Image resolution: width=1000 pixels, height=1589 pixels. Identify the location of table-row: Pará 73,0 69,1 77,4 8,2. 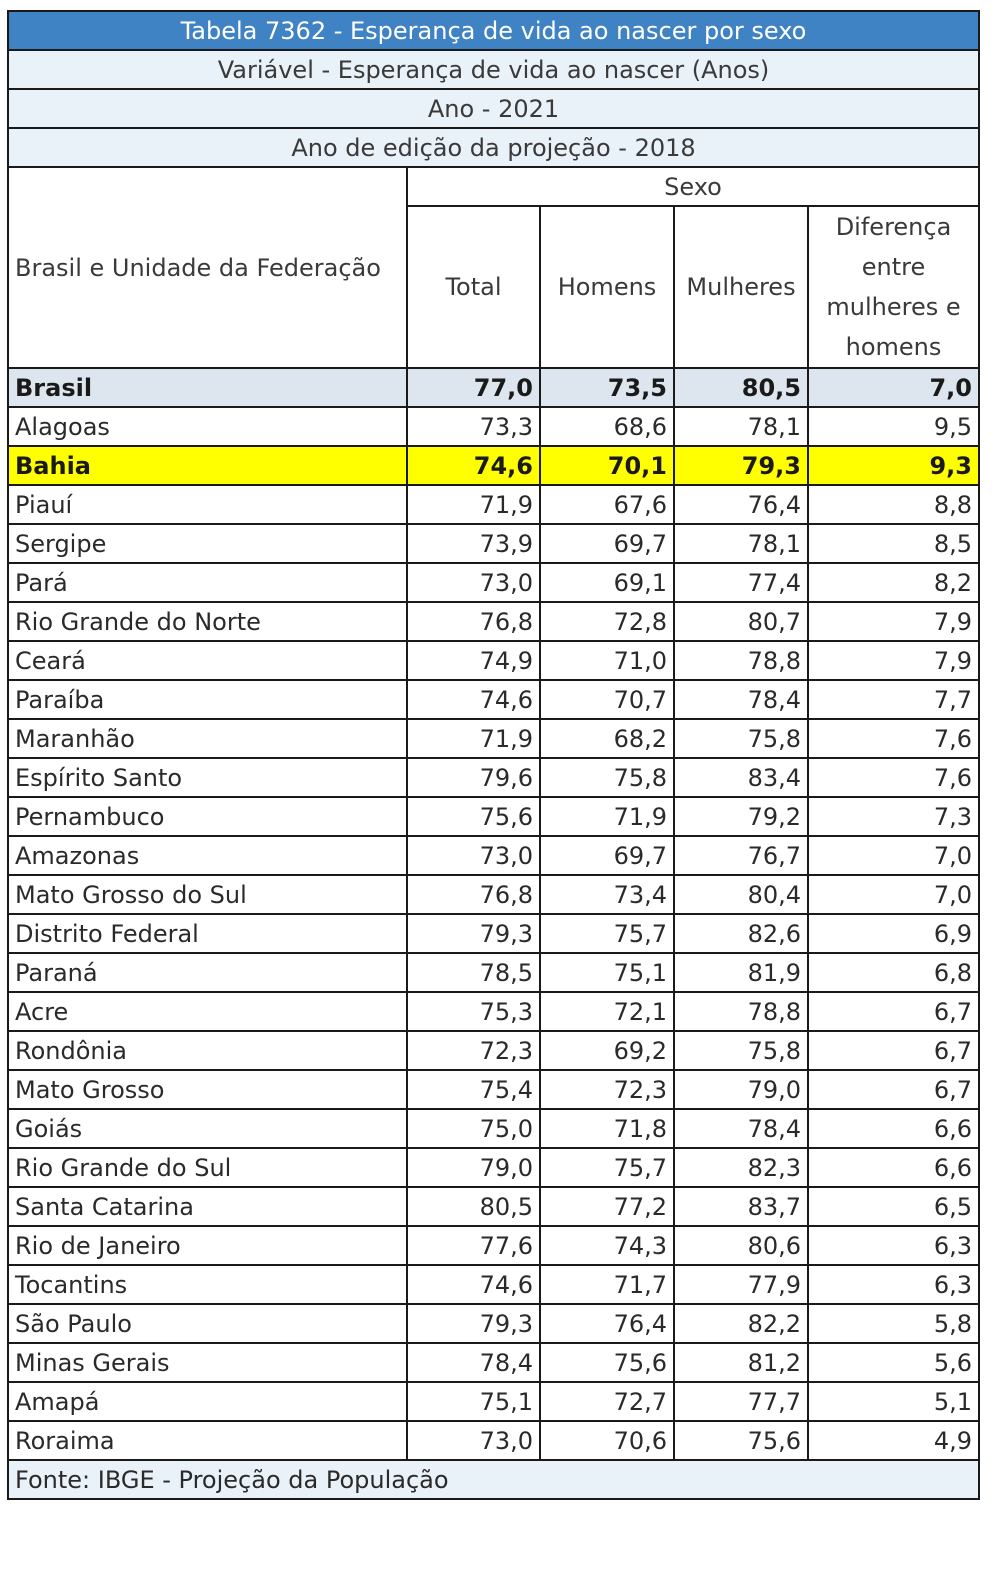
(493, 582).